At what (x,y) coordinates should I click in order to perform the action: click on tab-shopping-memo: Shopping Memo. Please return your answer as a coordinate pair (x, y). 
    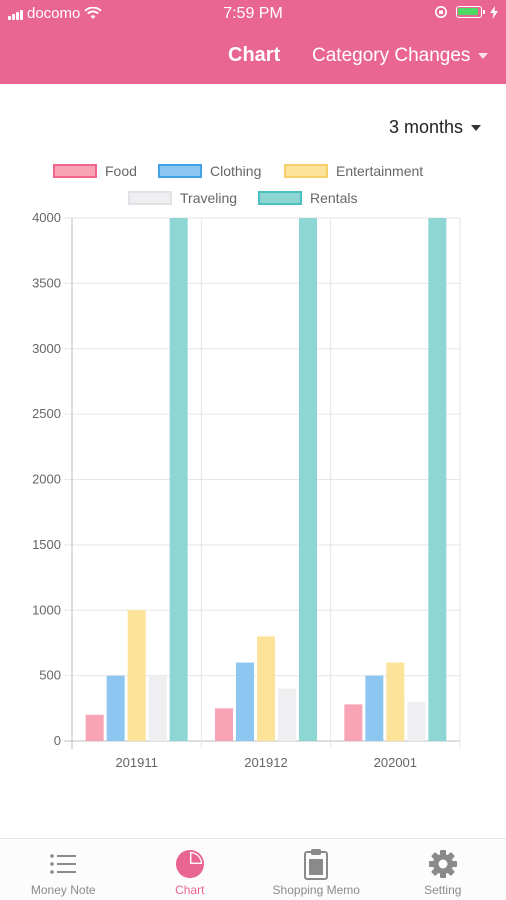
    Looking at the image, I should click on (316, 869).